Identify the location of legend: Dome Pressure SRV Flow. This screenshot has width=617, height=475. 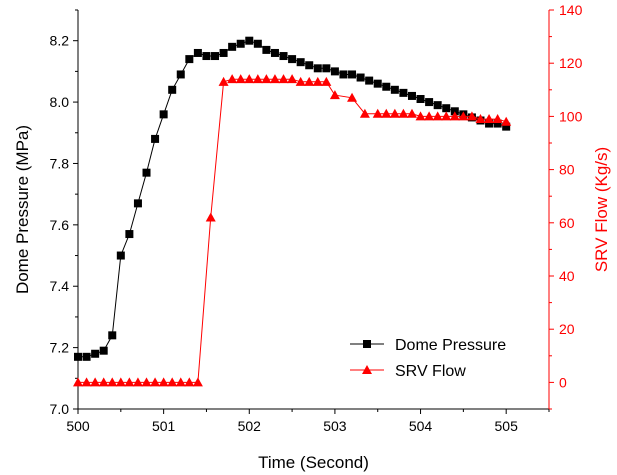
(428, 358).